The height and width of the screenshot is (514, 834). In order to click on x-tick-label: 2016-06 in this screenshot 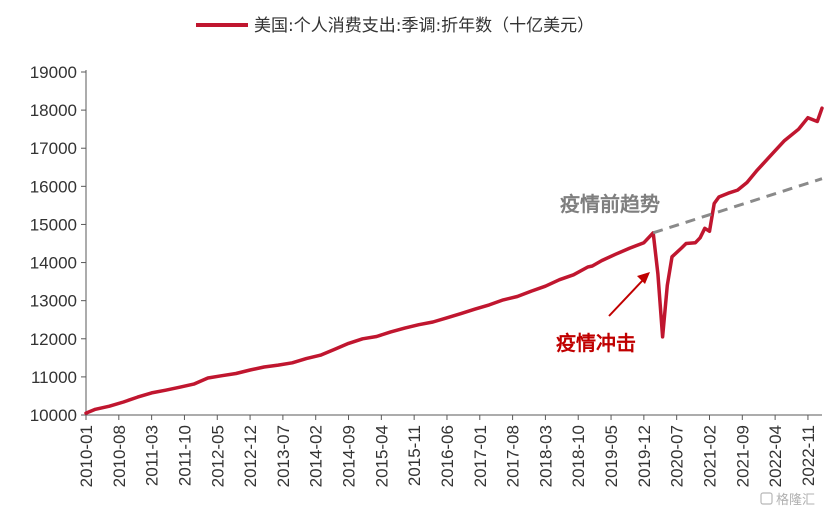, I will do `click(447, 456)`.